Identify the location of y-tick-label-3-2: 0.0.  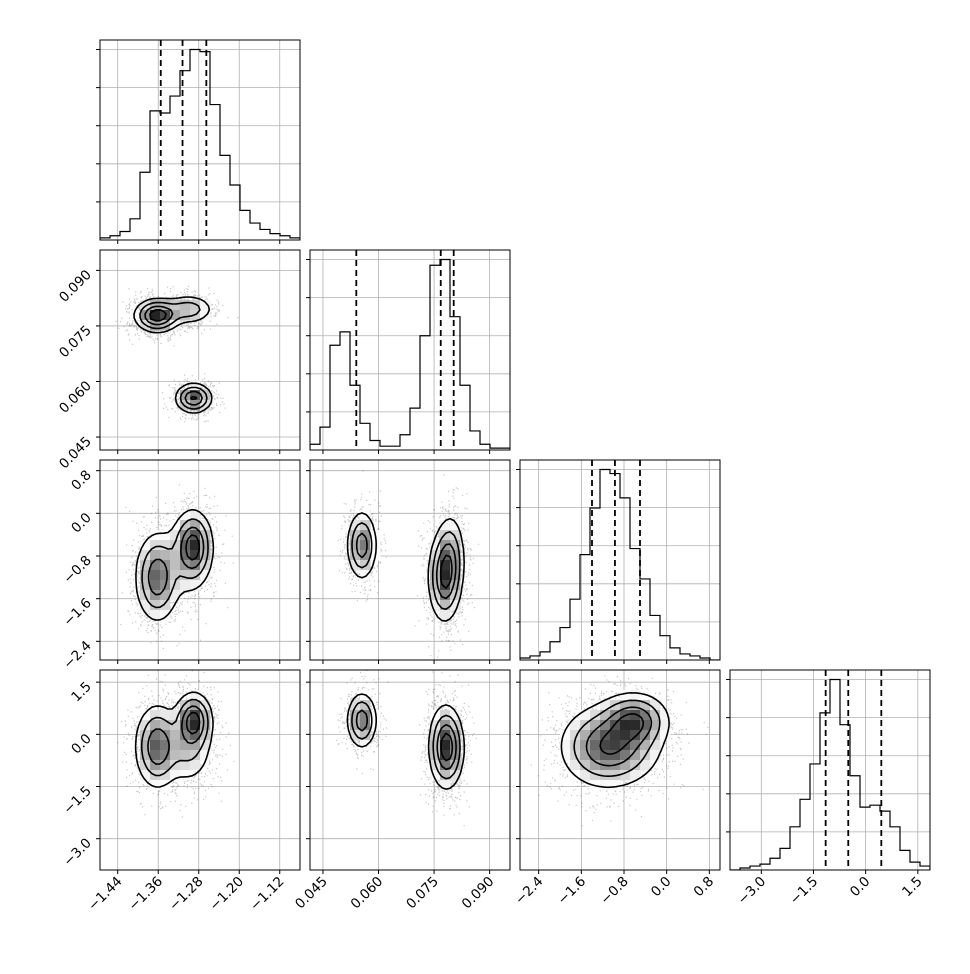
(81, 744).